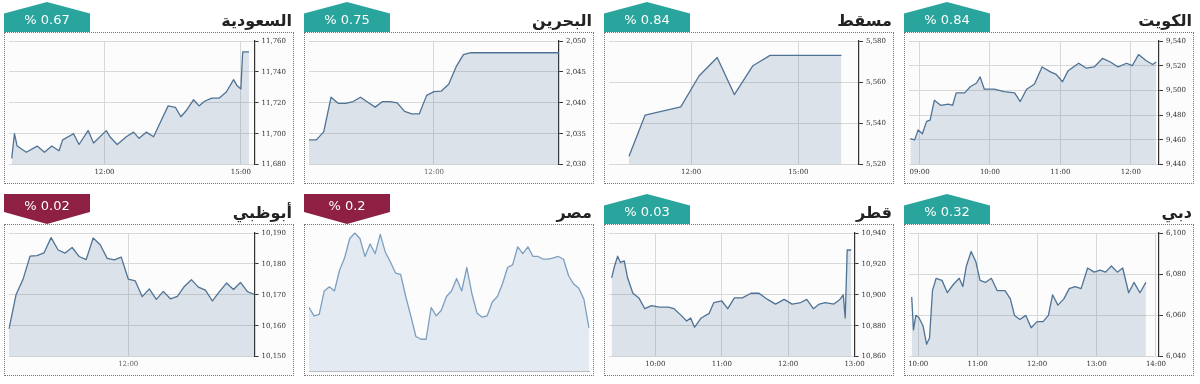  Describe the element at coordinates (256, 20) in the screenshot. I see `chart-title: السعودية` at that location.